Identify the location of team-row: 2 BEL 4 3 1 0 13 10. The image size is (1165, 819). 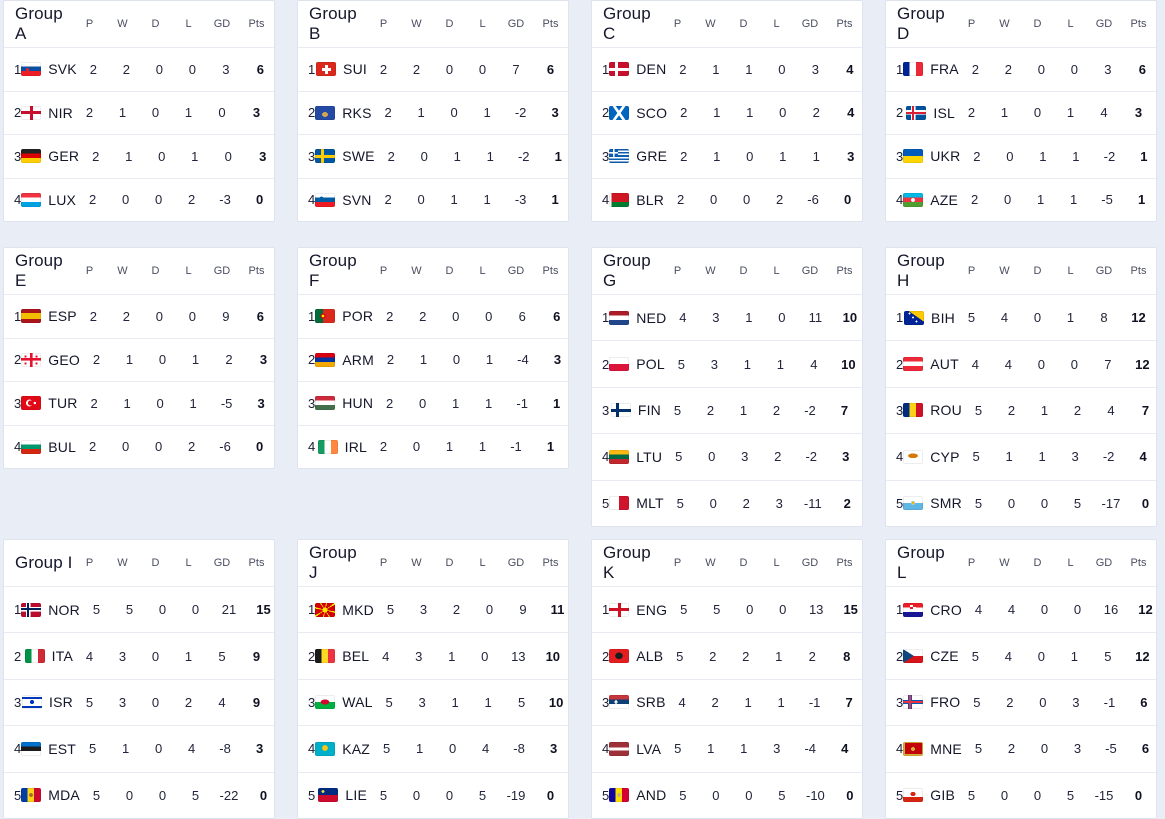
(433, 655).